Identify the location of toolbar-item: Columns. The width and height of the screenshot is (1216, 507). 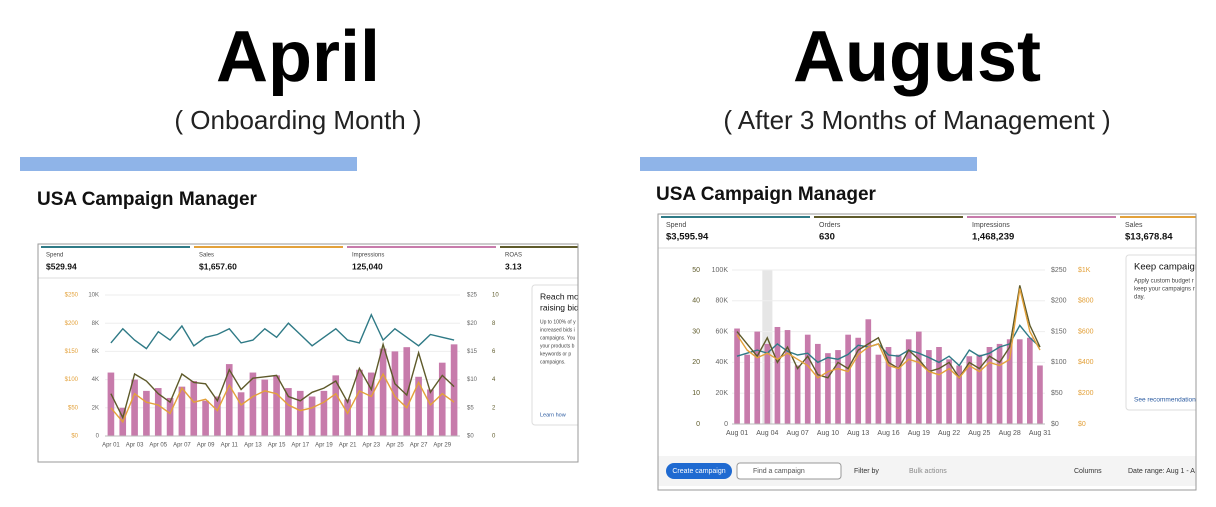
(1088, 471).